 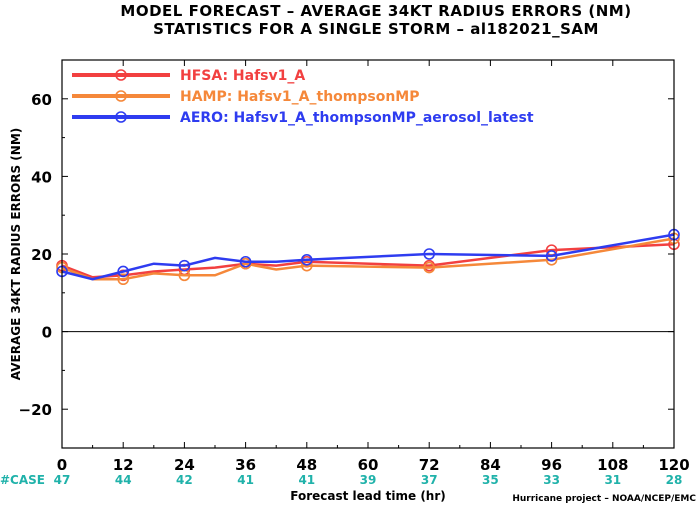 I want to click on series-layer, so click(x=368, y=257).